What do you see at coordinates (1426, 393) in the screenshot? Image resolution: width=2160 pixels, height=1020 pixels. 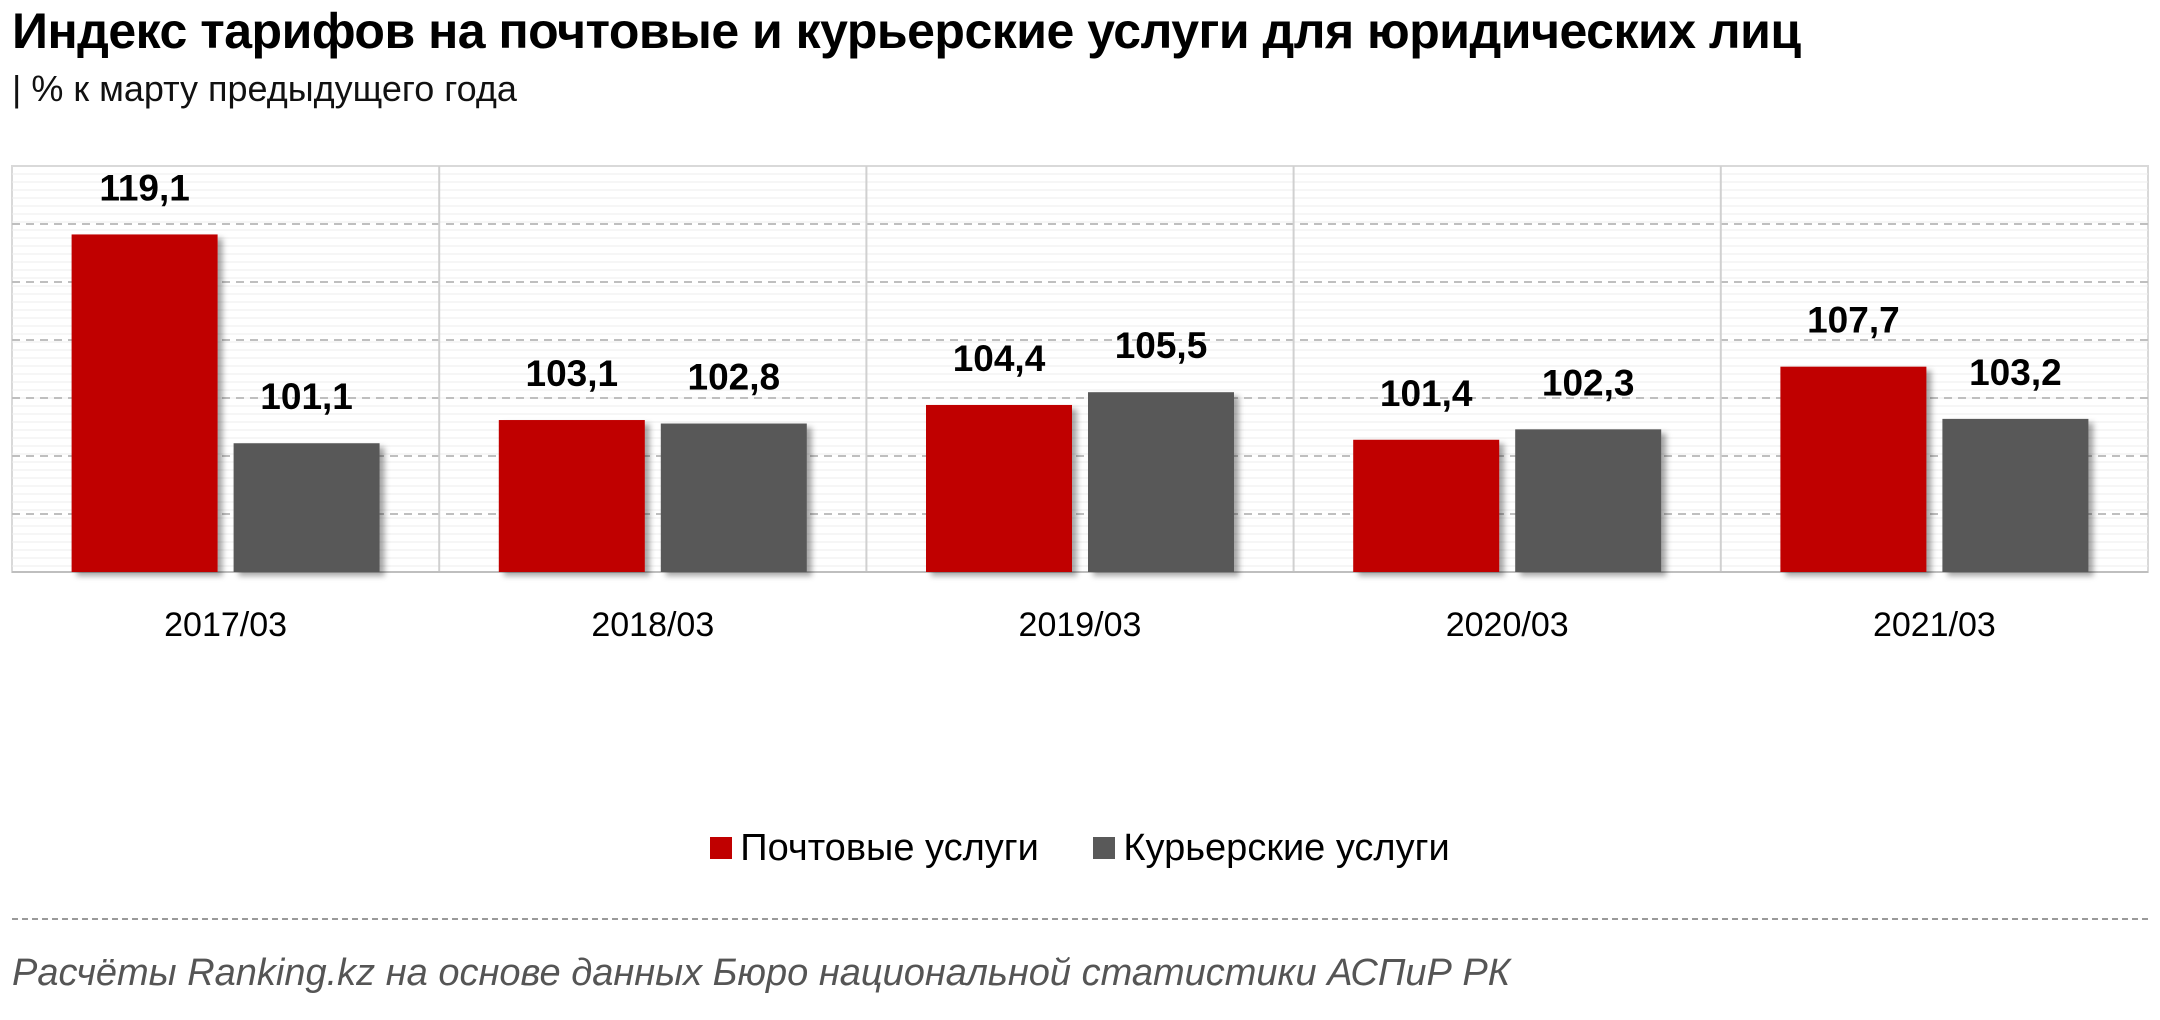 I see `data-label-postal: 101,4` at bounding box center [1426, 393].